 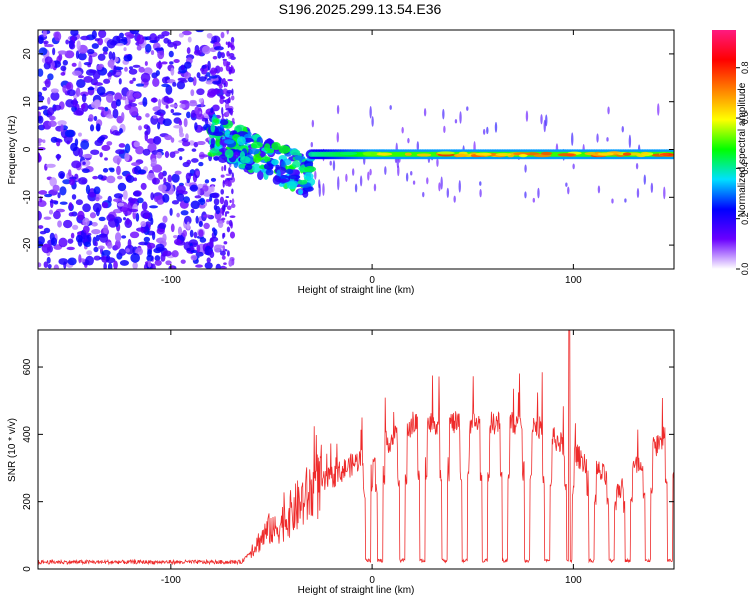 I want to click on carrier-peak, so click(x=666, y=154).